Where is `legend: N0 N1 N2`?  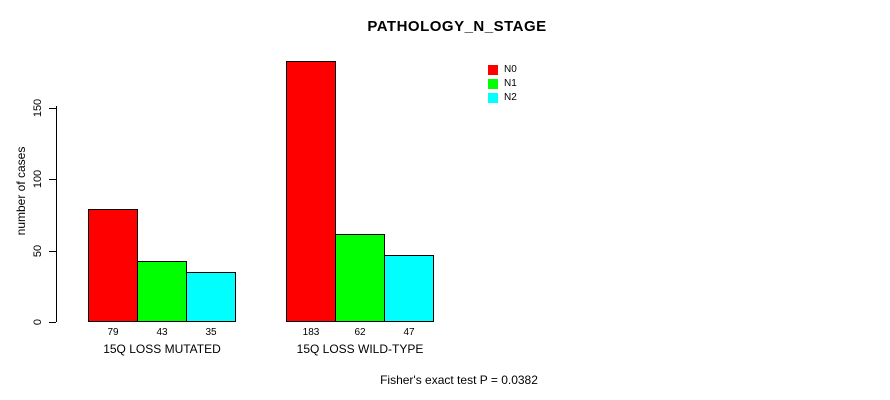
legend: N0 N1 N2 is located at coordinates (502, 84).